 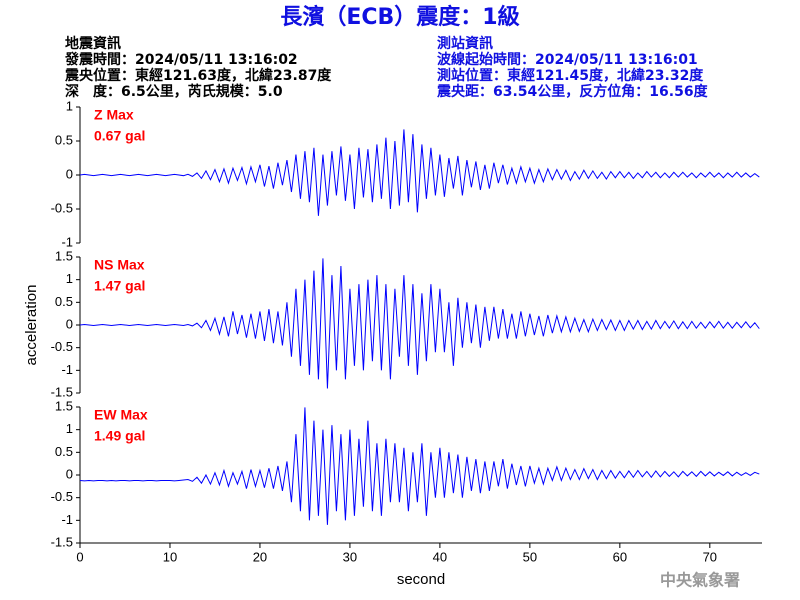 I want to click on info-line: 測站位置：東經121.45度，北緯23.32度, so click(x=570, y=75).